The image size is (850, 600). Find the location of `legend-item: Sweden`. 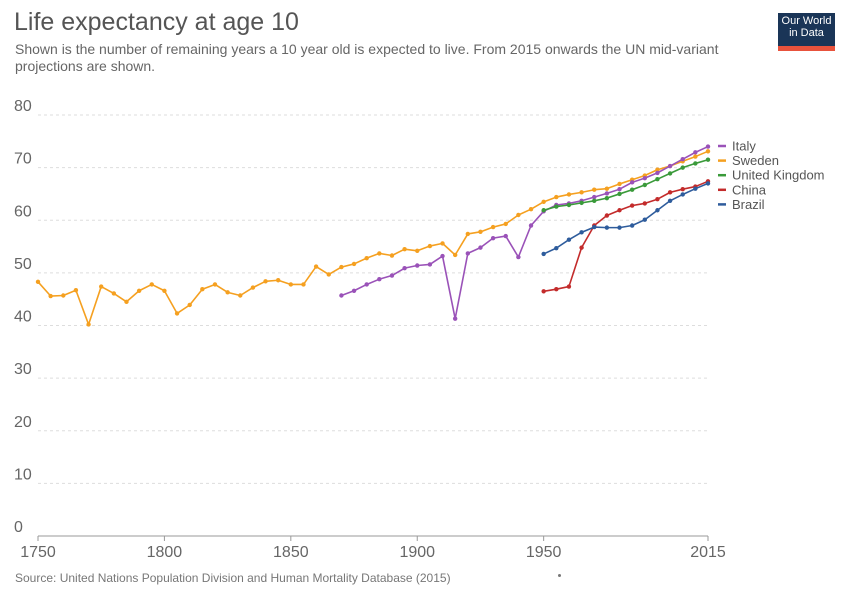

legend-item: Sweden is located at coordinates (748, 160).